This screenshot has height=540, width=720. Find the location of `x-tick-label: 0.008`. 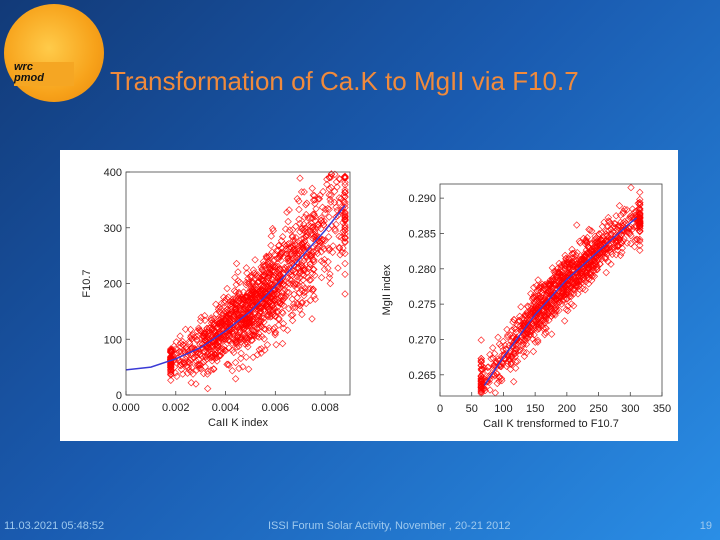

x-tick-label: 0.008 is located at coordinates (325, 408).